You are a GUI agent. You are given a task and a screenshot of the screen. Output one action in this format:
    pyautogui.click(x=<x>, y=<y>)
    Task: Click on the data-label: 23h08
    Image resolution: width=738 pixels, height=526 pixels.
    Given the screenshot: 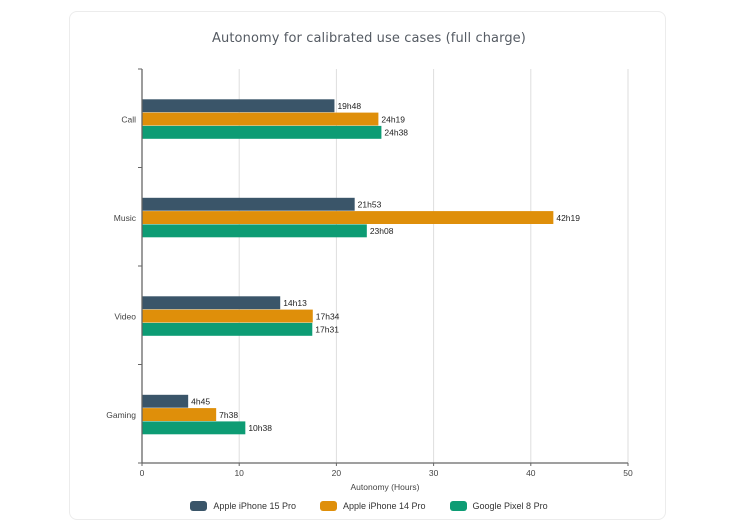 What is the action you would take?
    pyautogui.click(x=382, y=231)
    